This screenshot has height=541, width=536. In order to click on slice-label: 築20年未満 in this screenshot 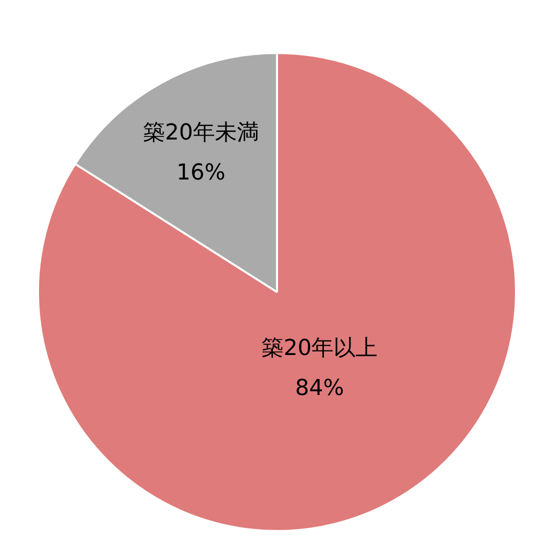, I will do `click(201, 133)`.